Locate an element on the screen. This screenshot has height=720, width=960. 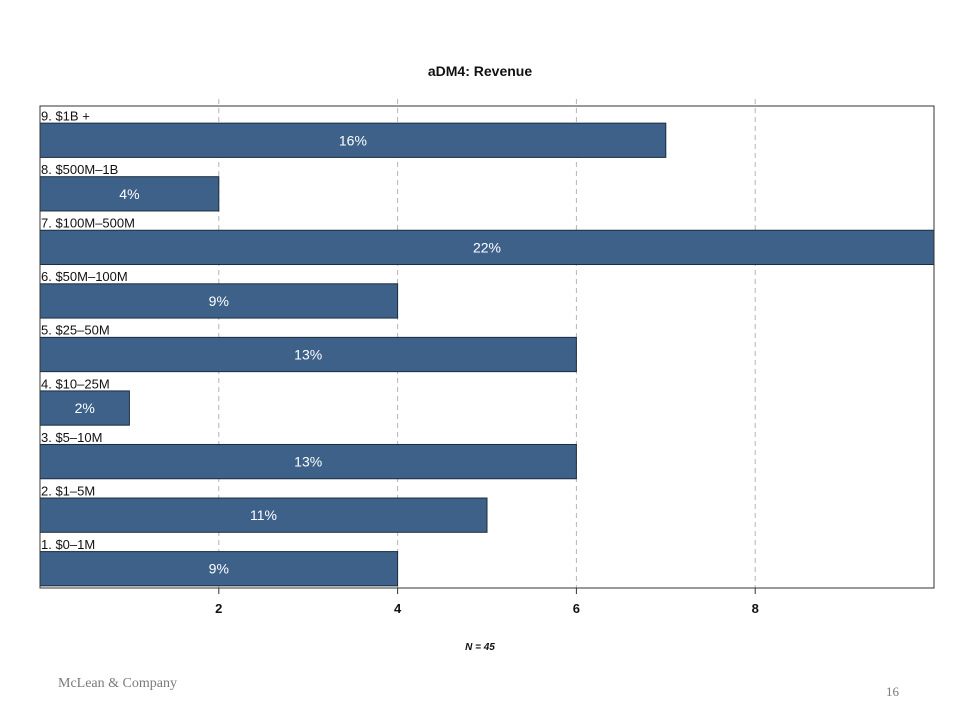
data-label: 11% is located at coordinates (263, 515).